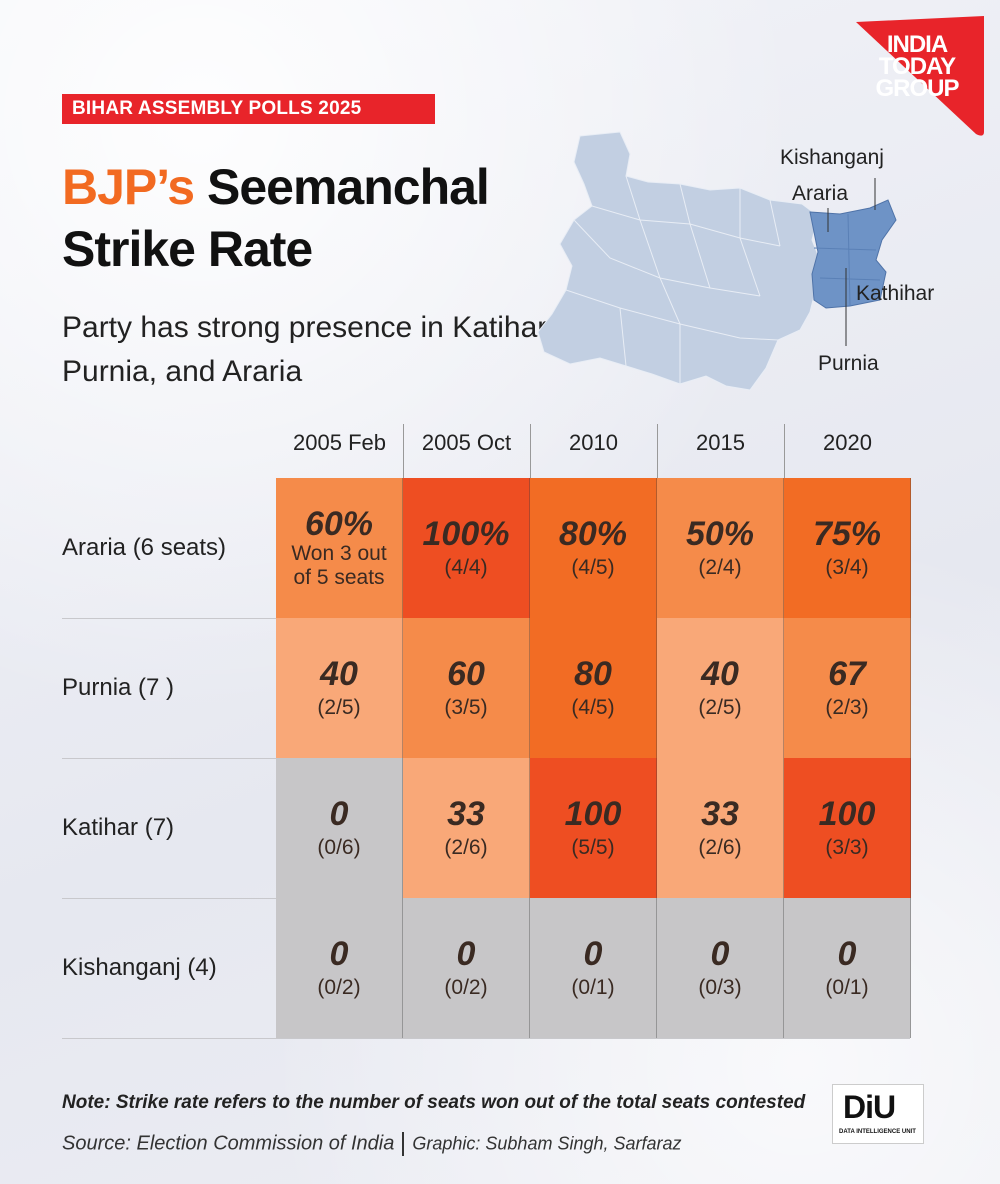  I want to click on cell-seats: (3/5), so click(466, 707).